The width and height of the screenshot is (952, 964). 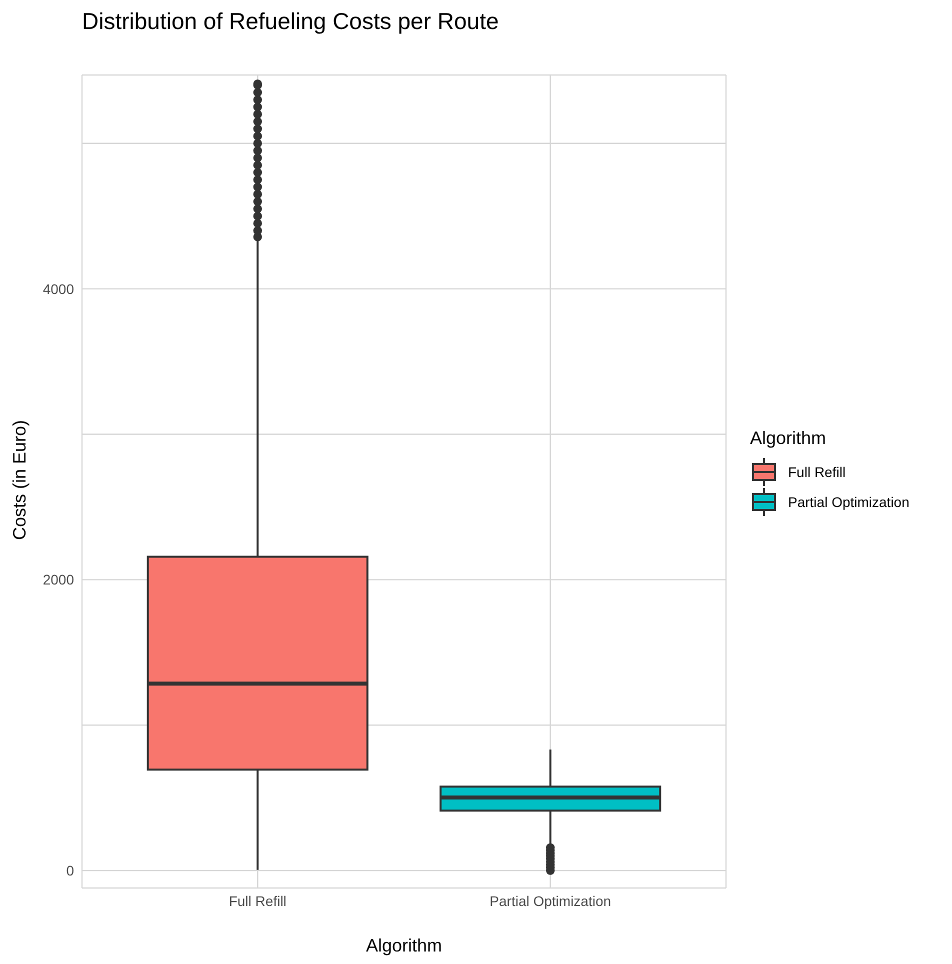 What do you see at coordinates (70, 870) in the screenshot?
I see `y-tick-label: 0` at bounding box center [70, 870].